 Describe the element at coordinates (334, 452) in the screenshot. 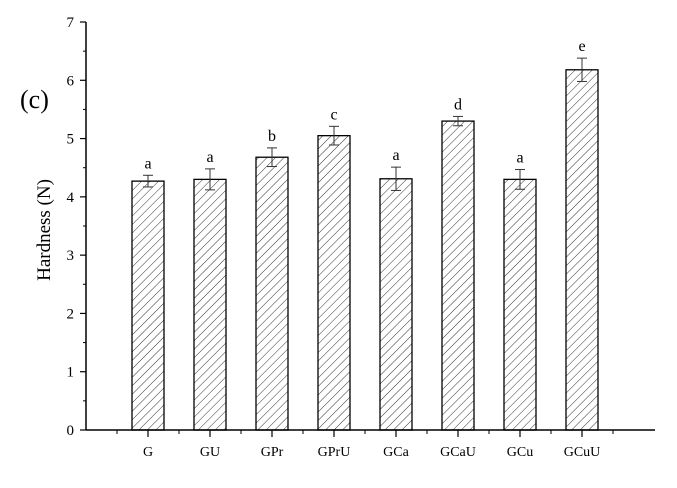

I see `x-tick-label: GPrU` at that location.